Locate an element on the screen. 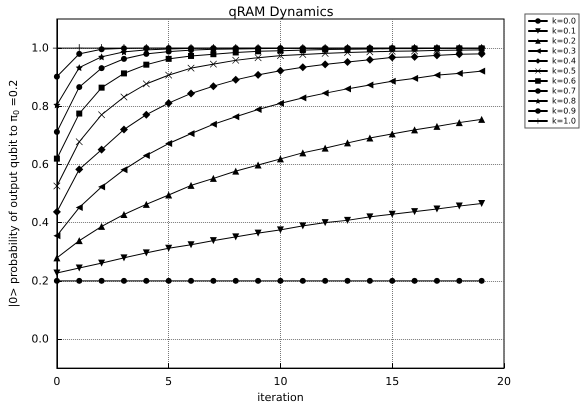 Image resolution: width=581 pixels, height=408 pixels. x-axis-title: iteration is located at coordinates (280, 397).